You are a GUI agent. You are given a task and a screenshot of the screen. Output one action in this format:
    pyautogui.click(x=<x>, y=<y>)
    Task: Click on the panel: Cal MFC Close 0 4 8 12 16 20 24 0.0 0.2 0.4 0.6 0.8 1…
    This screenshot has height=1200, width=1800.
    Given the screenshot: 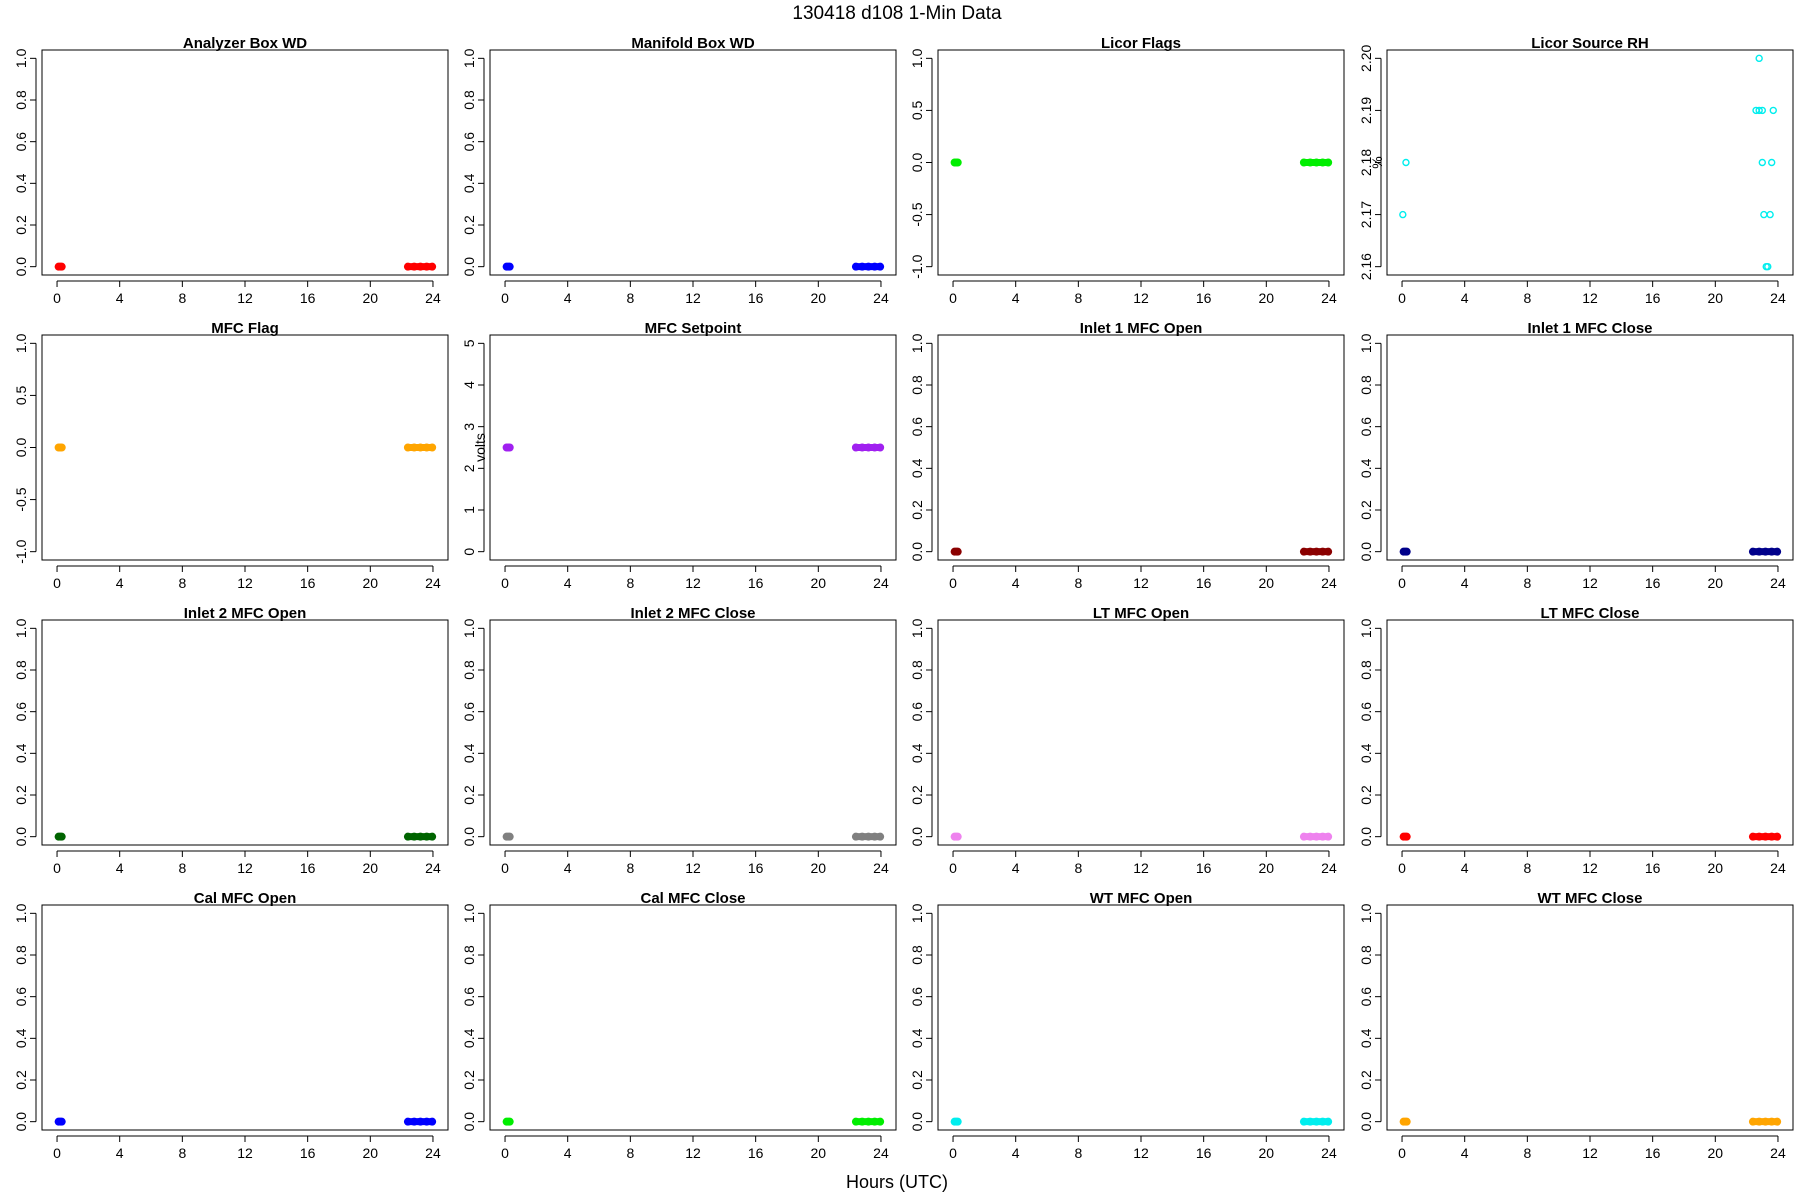 What is the action you would take?
    pyautogui.click(x=679, y=1025)
    